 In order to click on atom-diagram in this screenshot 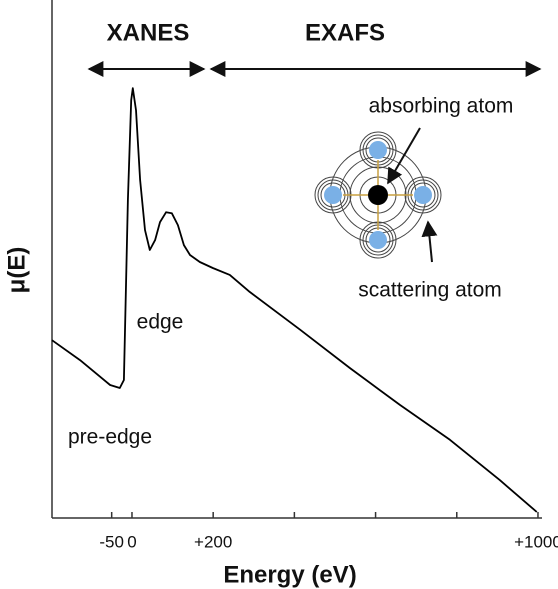, I will do `click(378, 195)`.